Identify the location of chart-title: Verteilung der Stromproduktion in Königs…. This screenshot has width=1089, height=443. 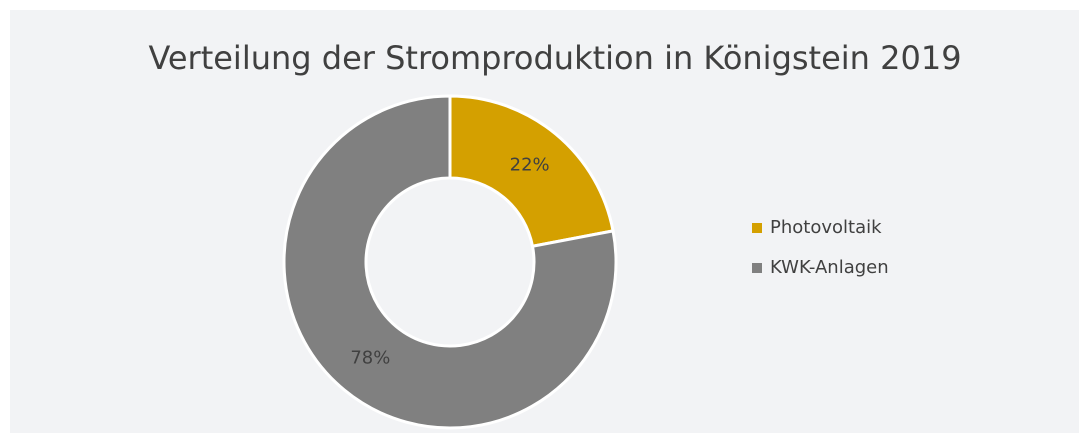
(554, 58).